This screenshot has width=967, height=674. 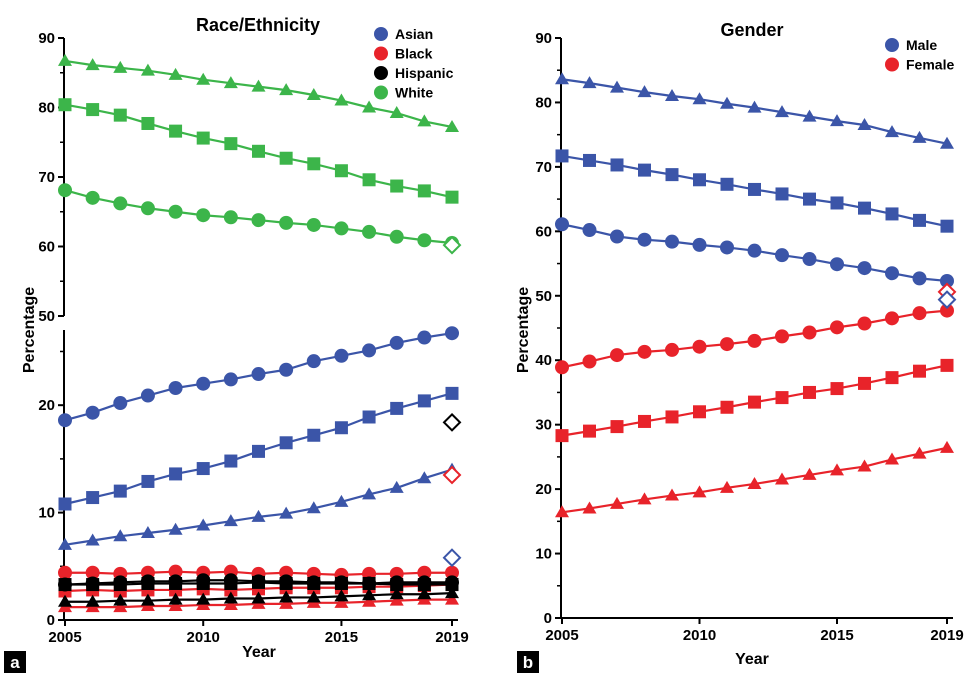 What do you see at coordinates (452, 572) in the screenshot?
I see `panel-a-point-black-circle` at bounding box center [452, 572].